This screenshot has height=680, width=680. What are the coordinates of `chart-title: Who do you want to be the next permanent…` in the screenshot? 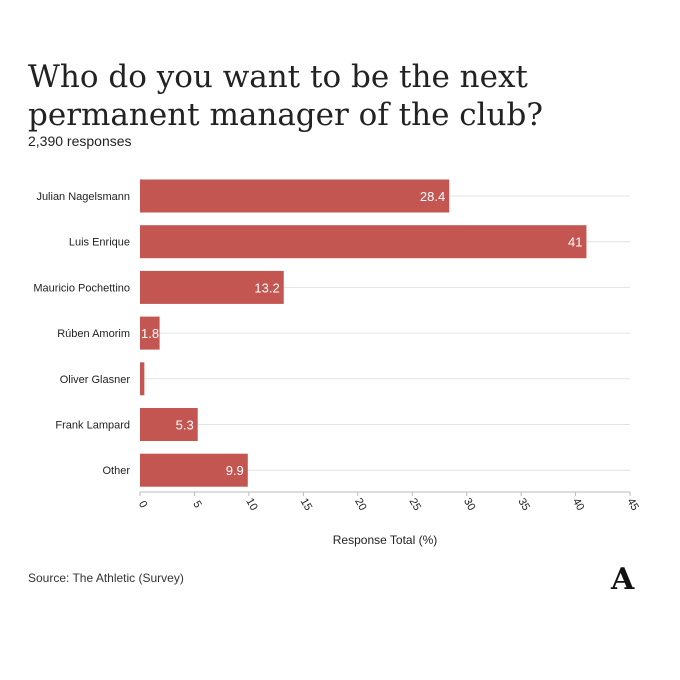 It's located at (285, 96).